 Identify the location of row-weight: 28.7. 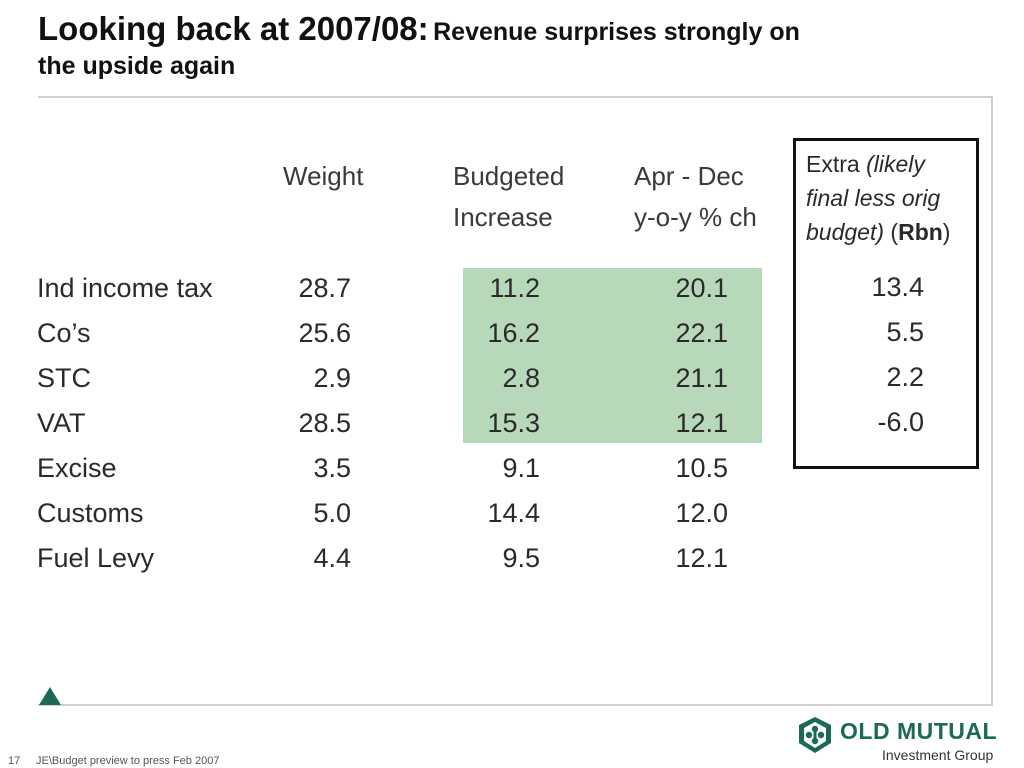
(324, 288).